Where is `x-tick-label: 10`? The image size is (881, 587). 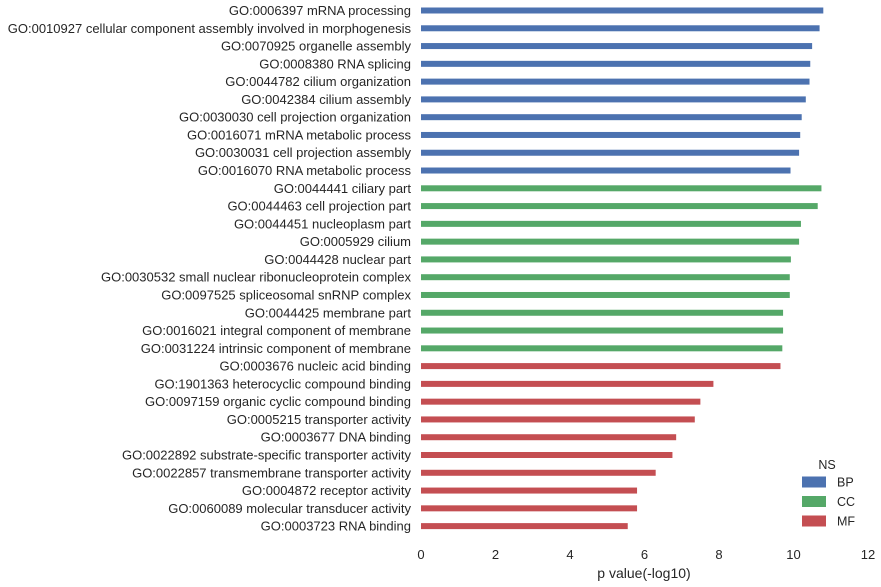 x-tick-label: 10 is located at coordinates (793, 554).